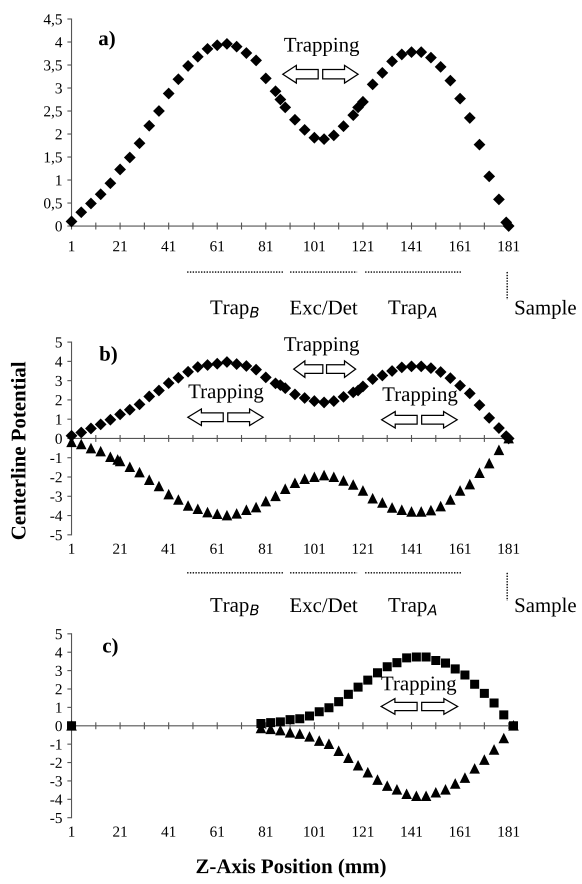 The image size is (582, 884). I want to click on x-tick-label: 181, so click(509, 549).